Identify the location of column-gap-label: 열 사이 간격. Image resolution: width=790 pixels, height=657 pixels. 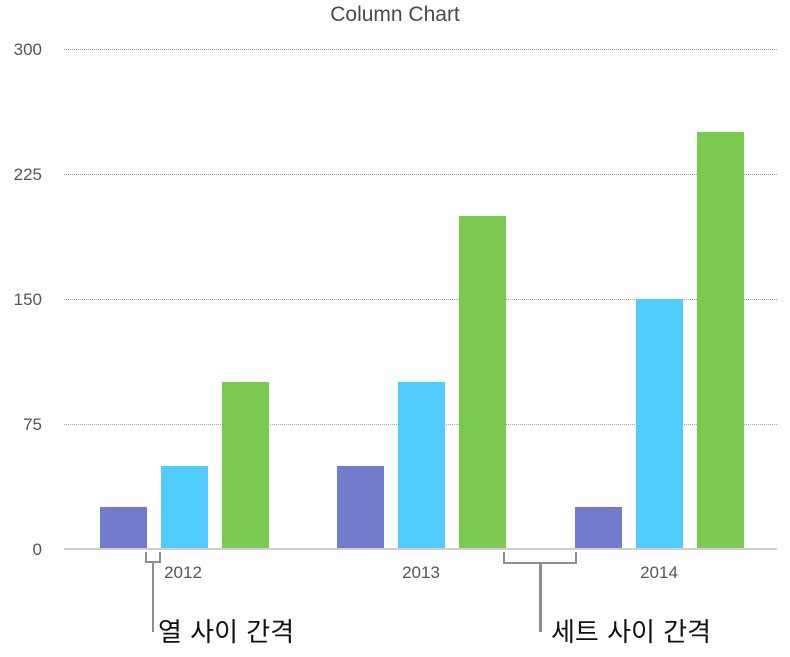
(226, 633).